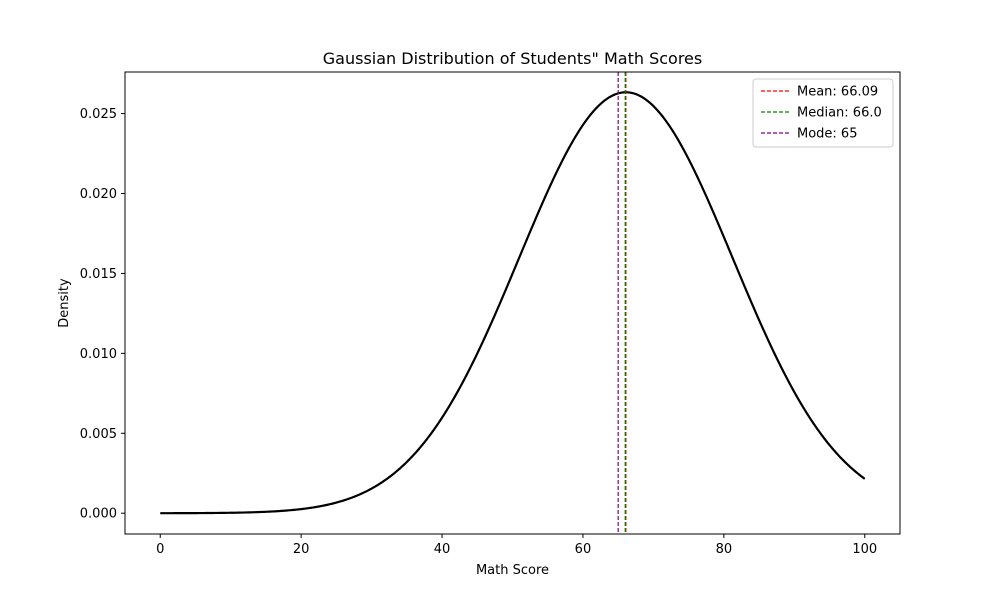  What do you see at coordinates (98, 434) in the screenshot?
I see `y-tick-label: 0.005` at bounding box center [98, 434].